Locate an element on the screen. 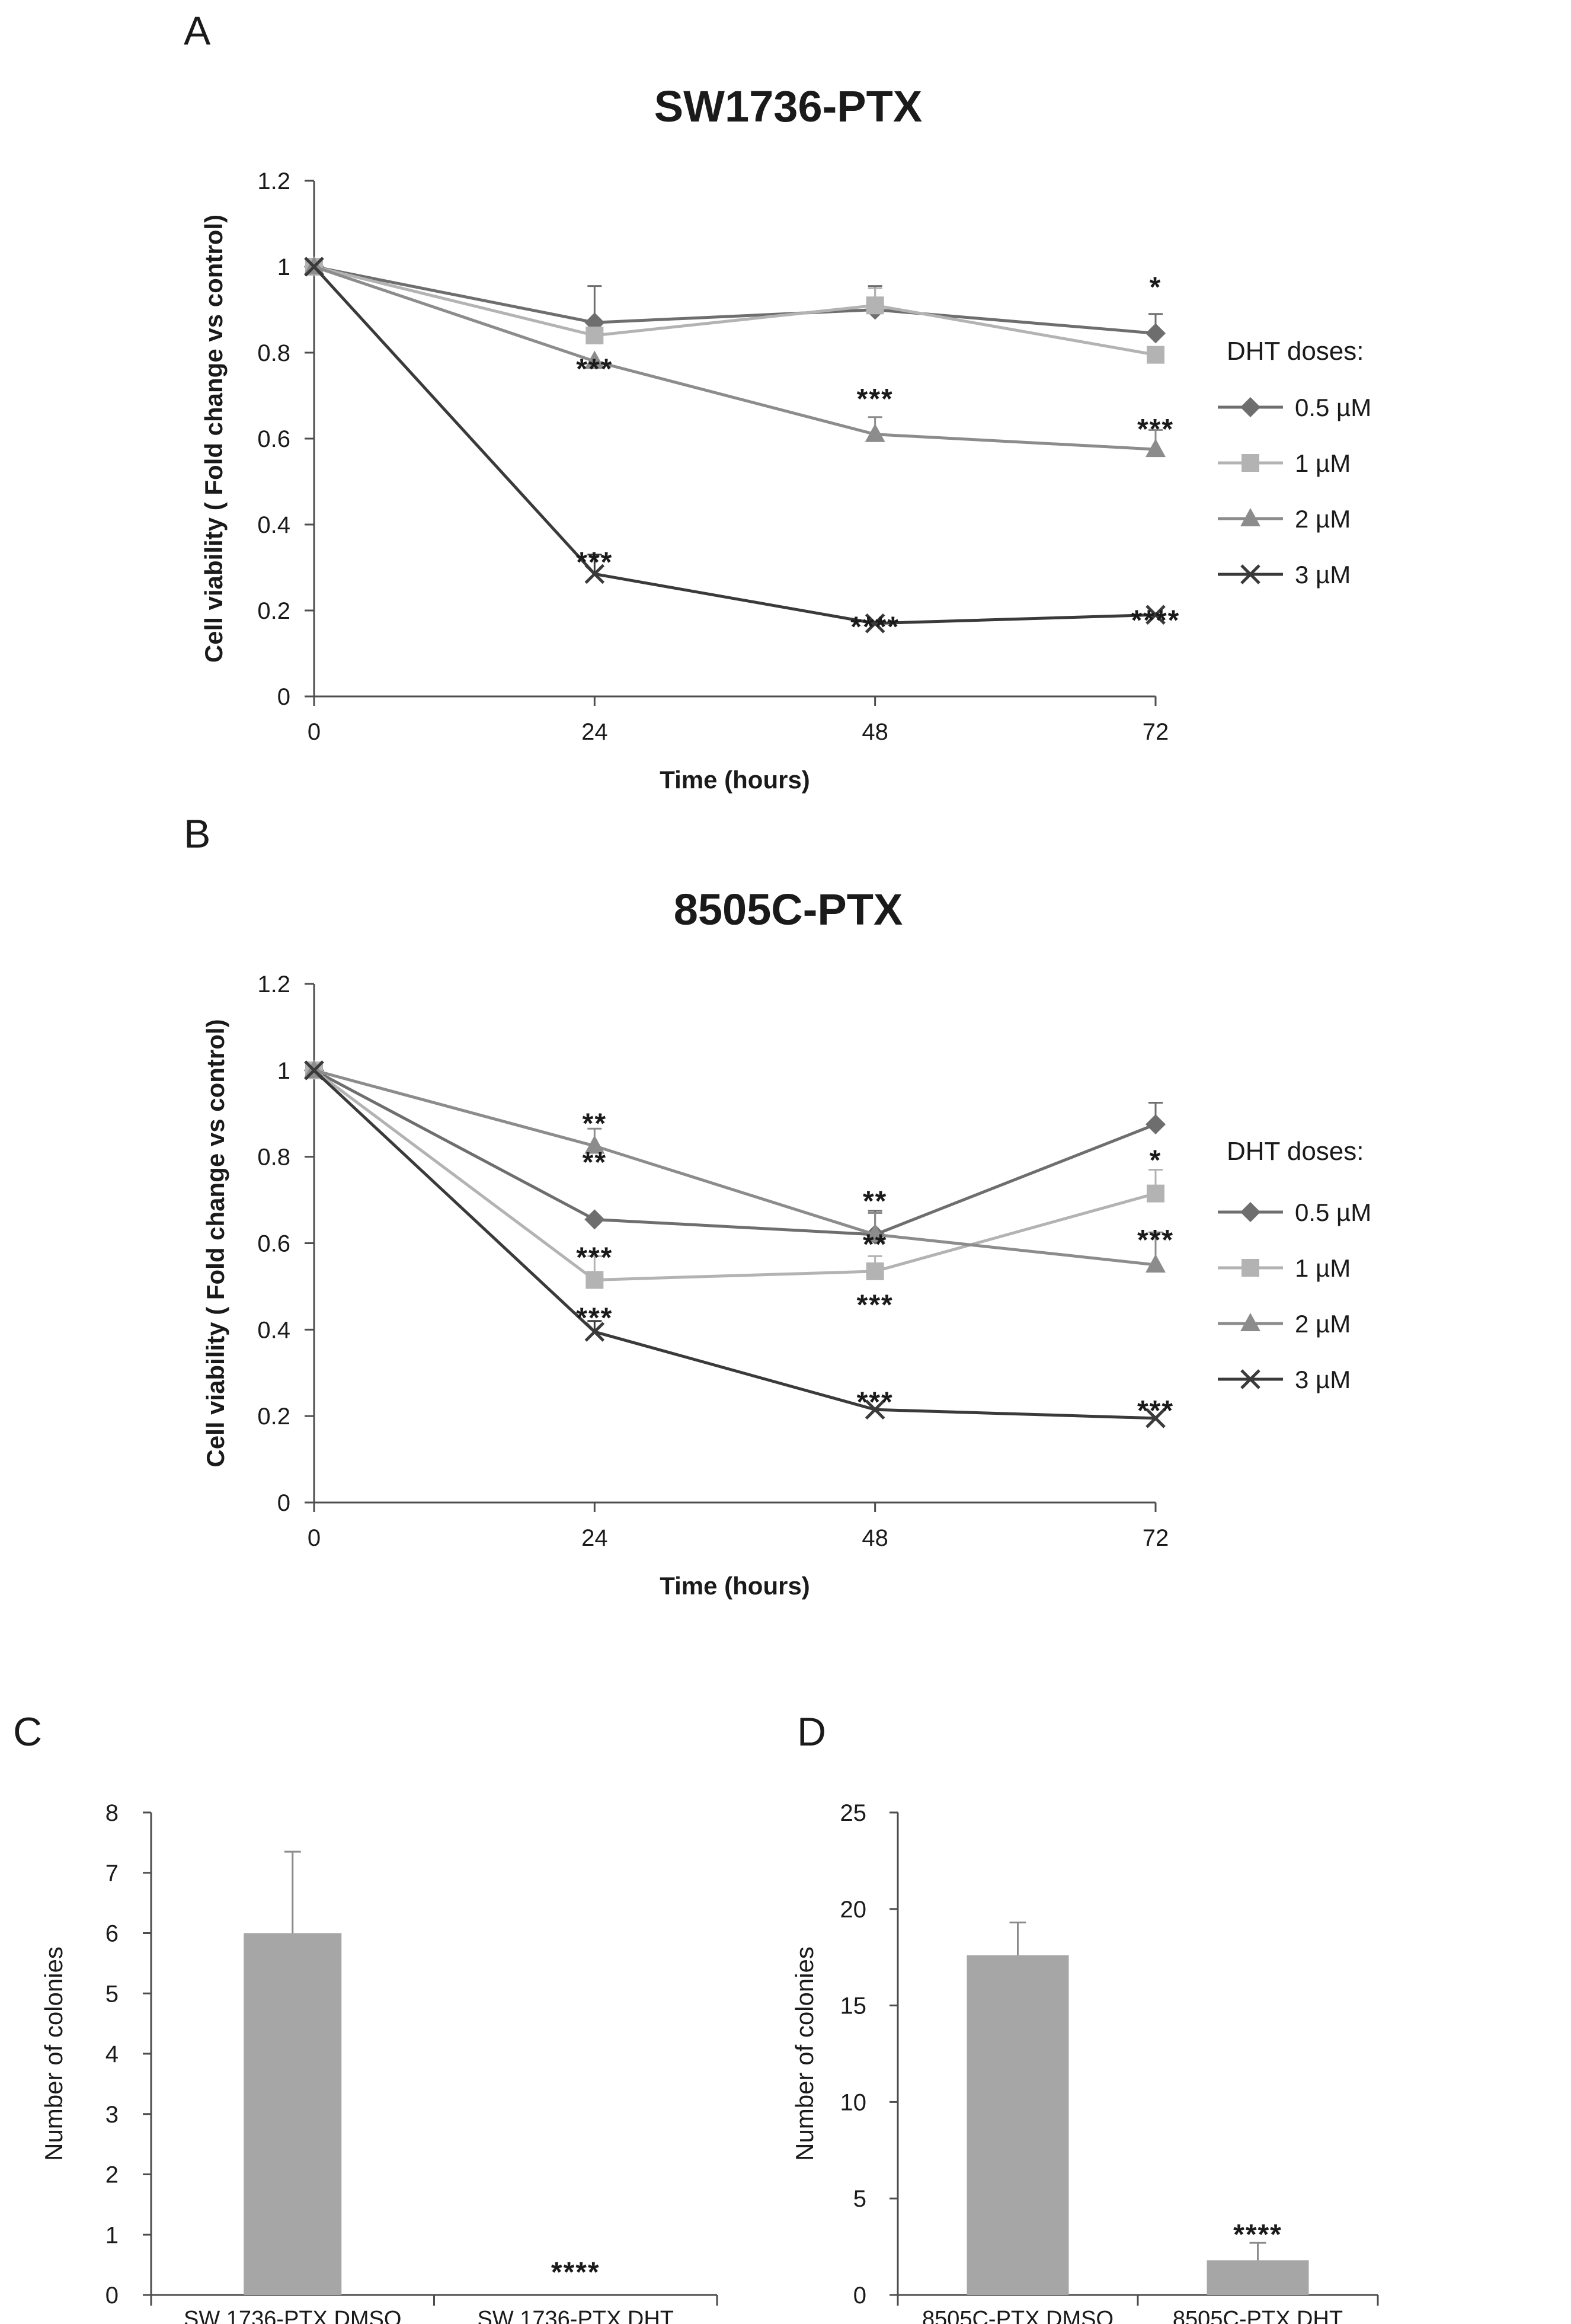 The height and width of the screenshot is (2324, 1571). y-axis-label: Number of colonies is located at coordinates (804, 2053).